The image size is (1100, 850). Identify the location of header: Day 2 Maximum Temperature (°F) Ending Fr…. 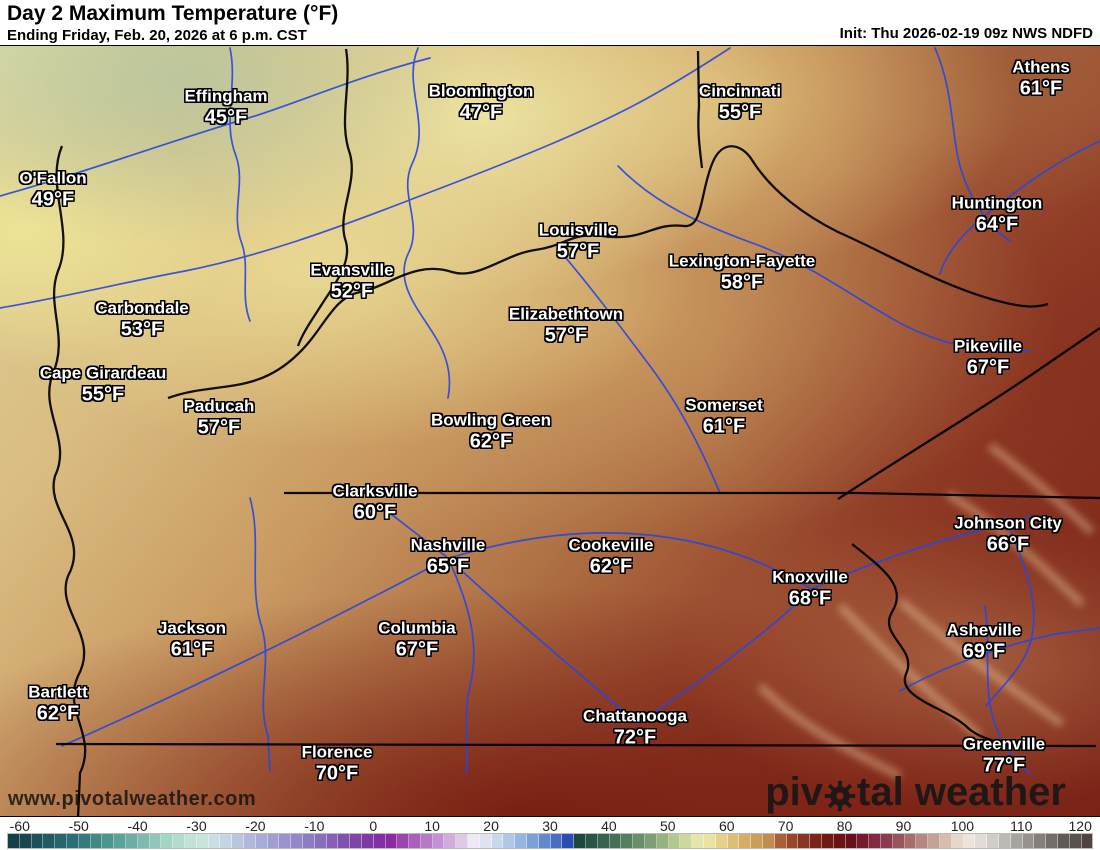
(550, 22).